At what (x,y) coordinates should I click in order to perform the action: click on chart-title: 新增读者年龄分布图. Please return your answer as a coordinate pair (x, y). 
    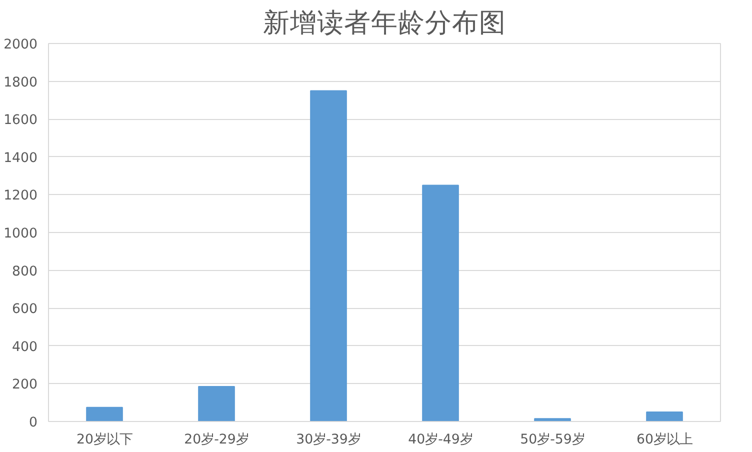
    Looking at the image, I should click on (384, 23).